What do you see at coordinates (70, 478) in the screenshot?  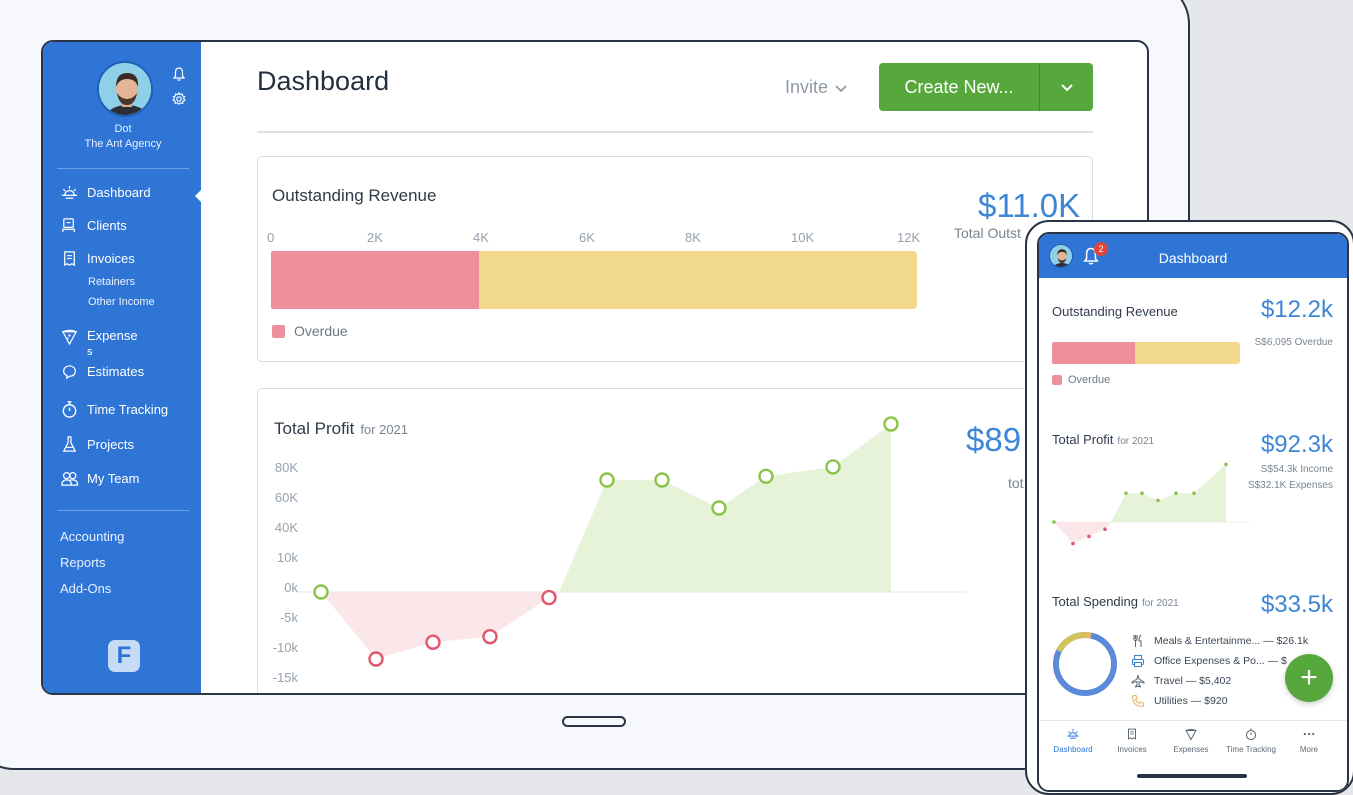 I see `team-icon` at bounding box center [70, 478].